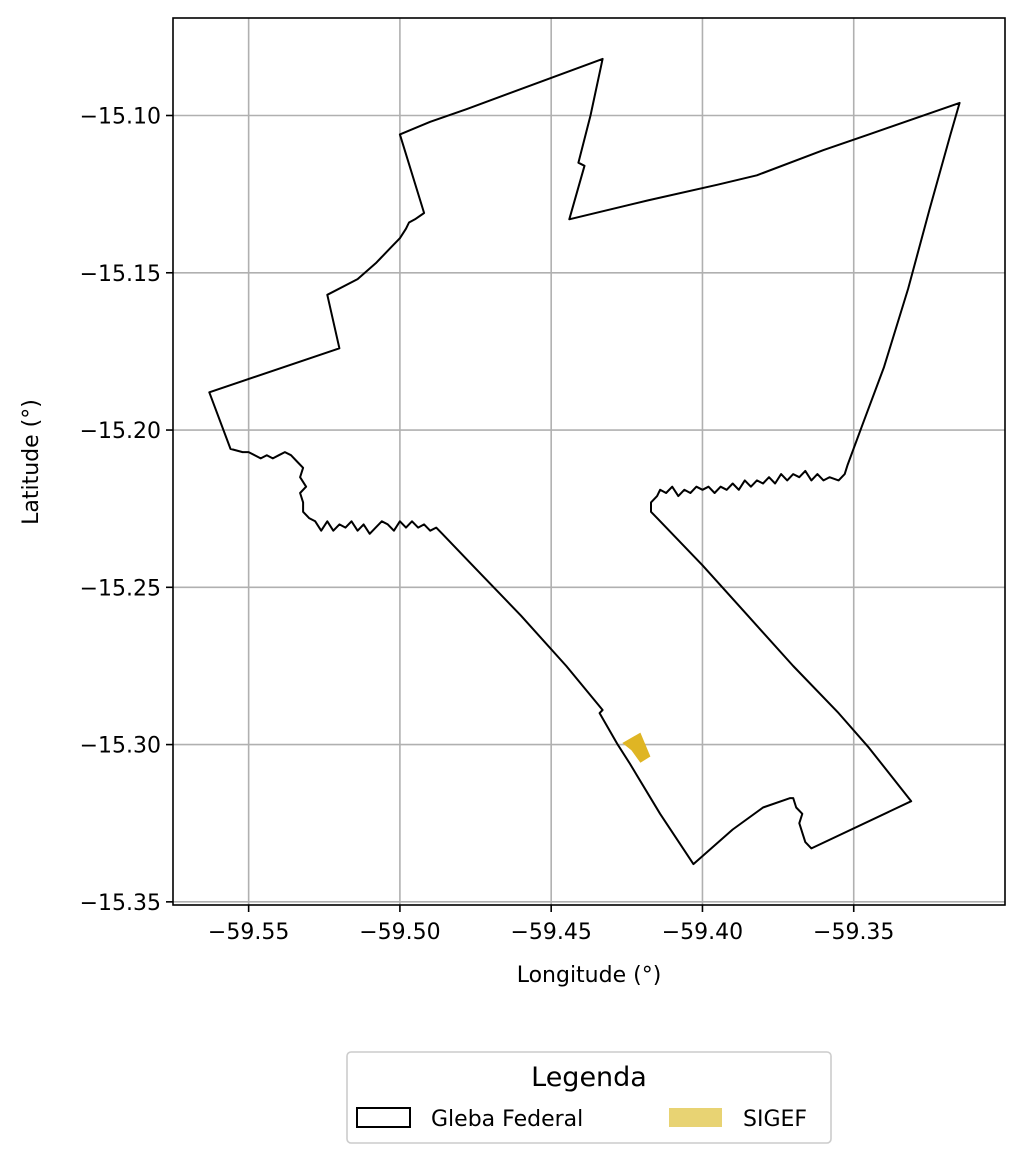 This screenshot has height=1163, width=1024. What do you see at coordinates (550, 932) in the screenshot?
I see `x-tick-label: −59.45` at bounding box center [550, 932].